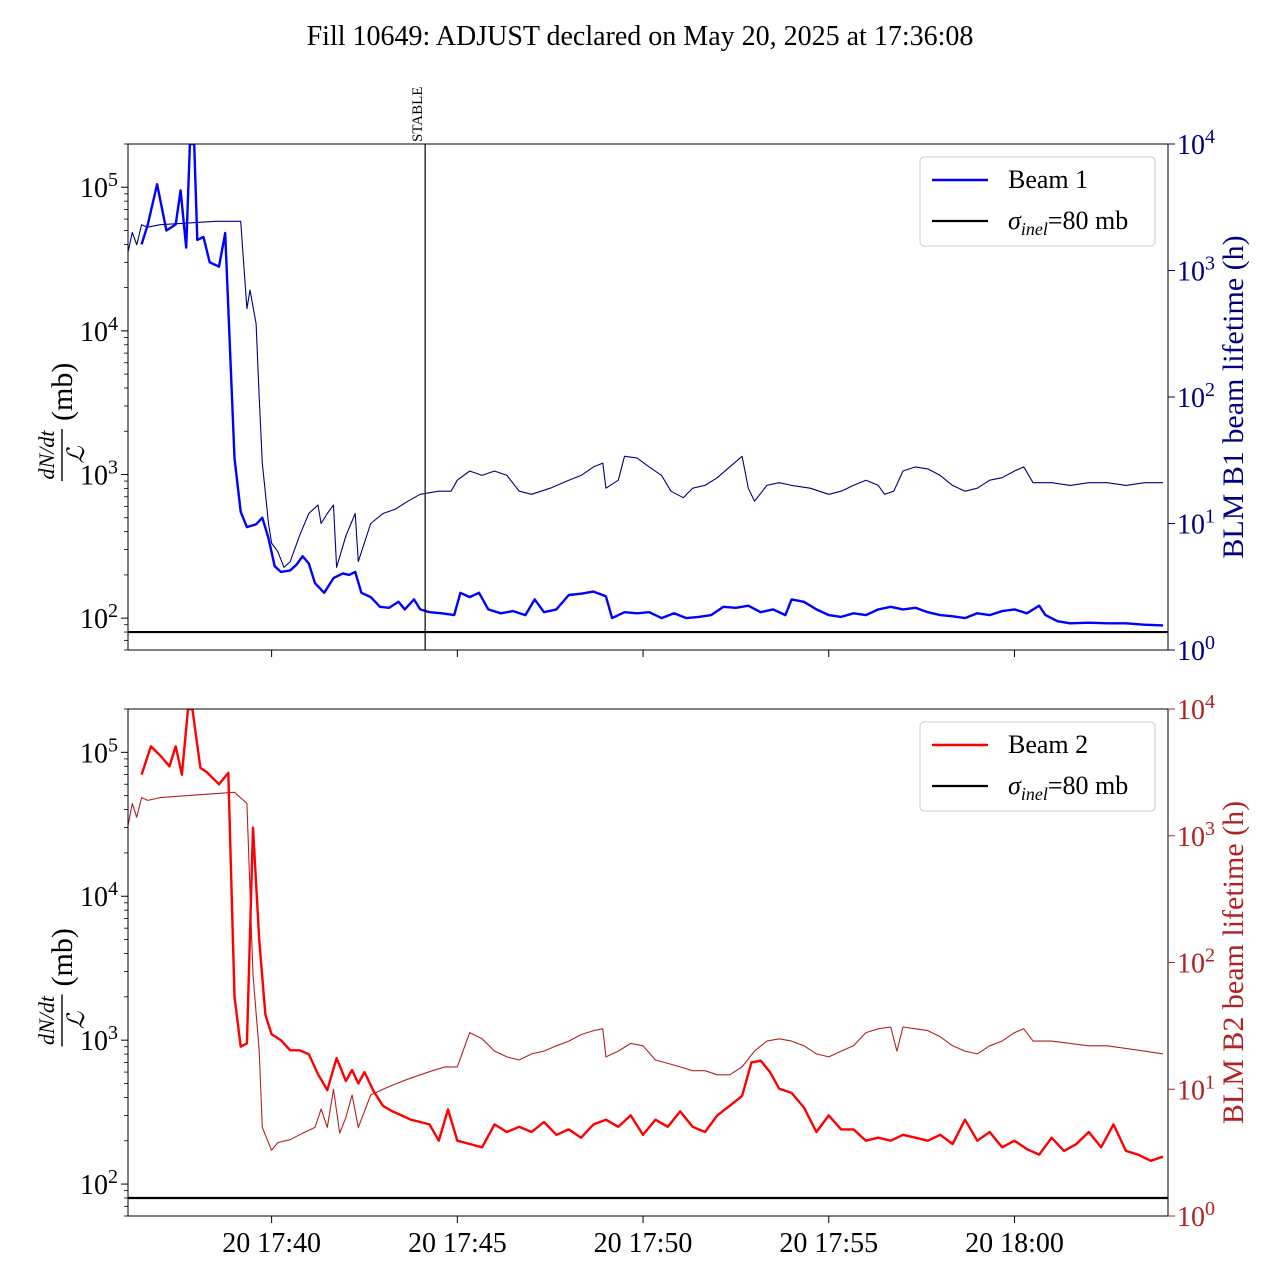 This screenshot has height=1280, width=1280. What do you see at coordinates (643, 1243) in the screenshot?
I see `x-tick-label: 20 17:50` at bounding box center [643, 1243].